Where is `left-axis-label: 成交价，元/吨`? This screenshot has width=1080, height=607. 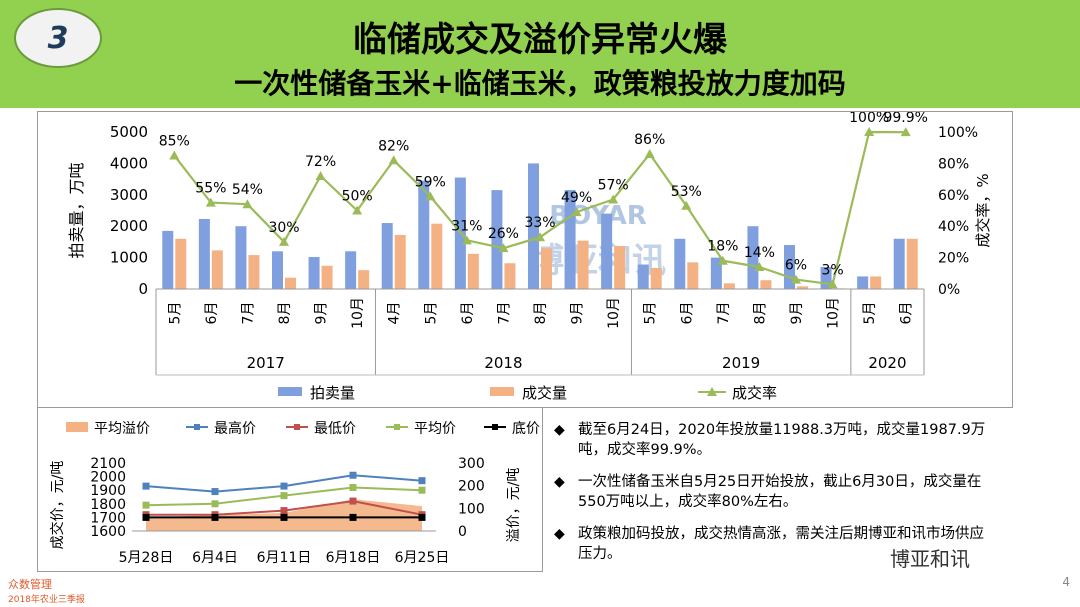
left-axis-label: 成交价，元/吨 is located at coordinates (57, 505).